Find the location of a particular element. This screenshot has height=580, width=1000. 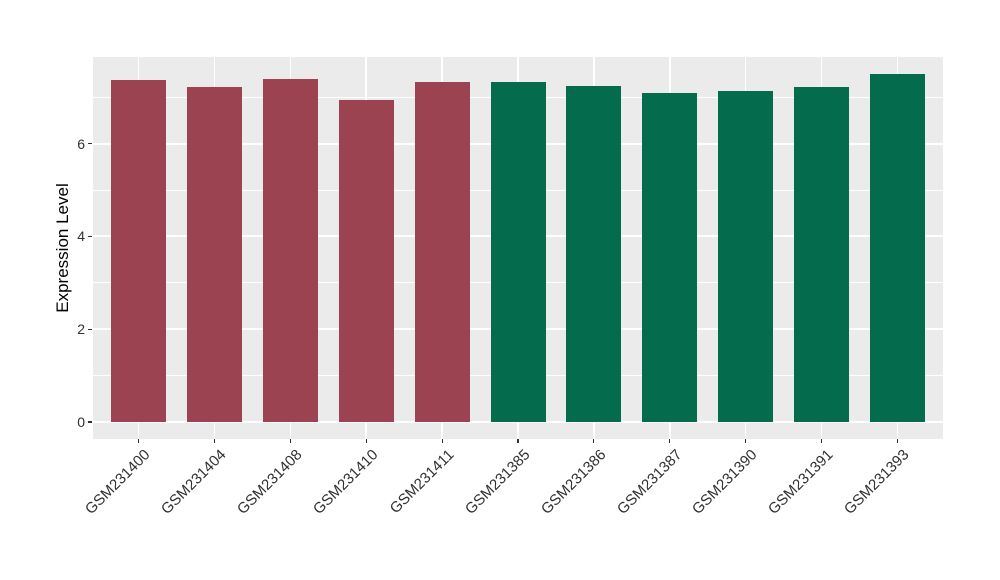

x-tick-label: GSM231410 is located at coordinates (345, 482).